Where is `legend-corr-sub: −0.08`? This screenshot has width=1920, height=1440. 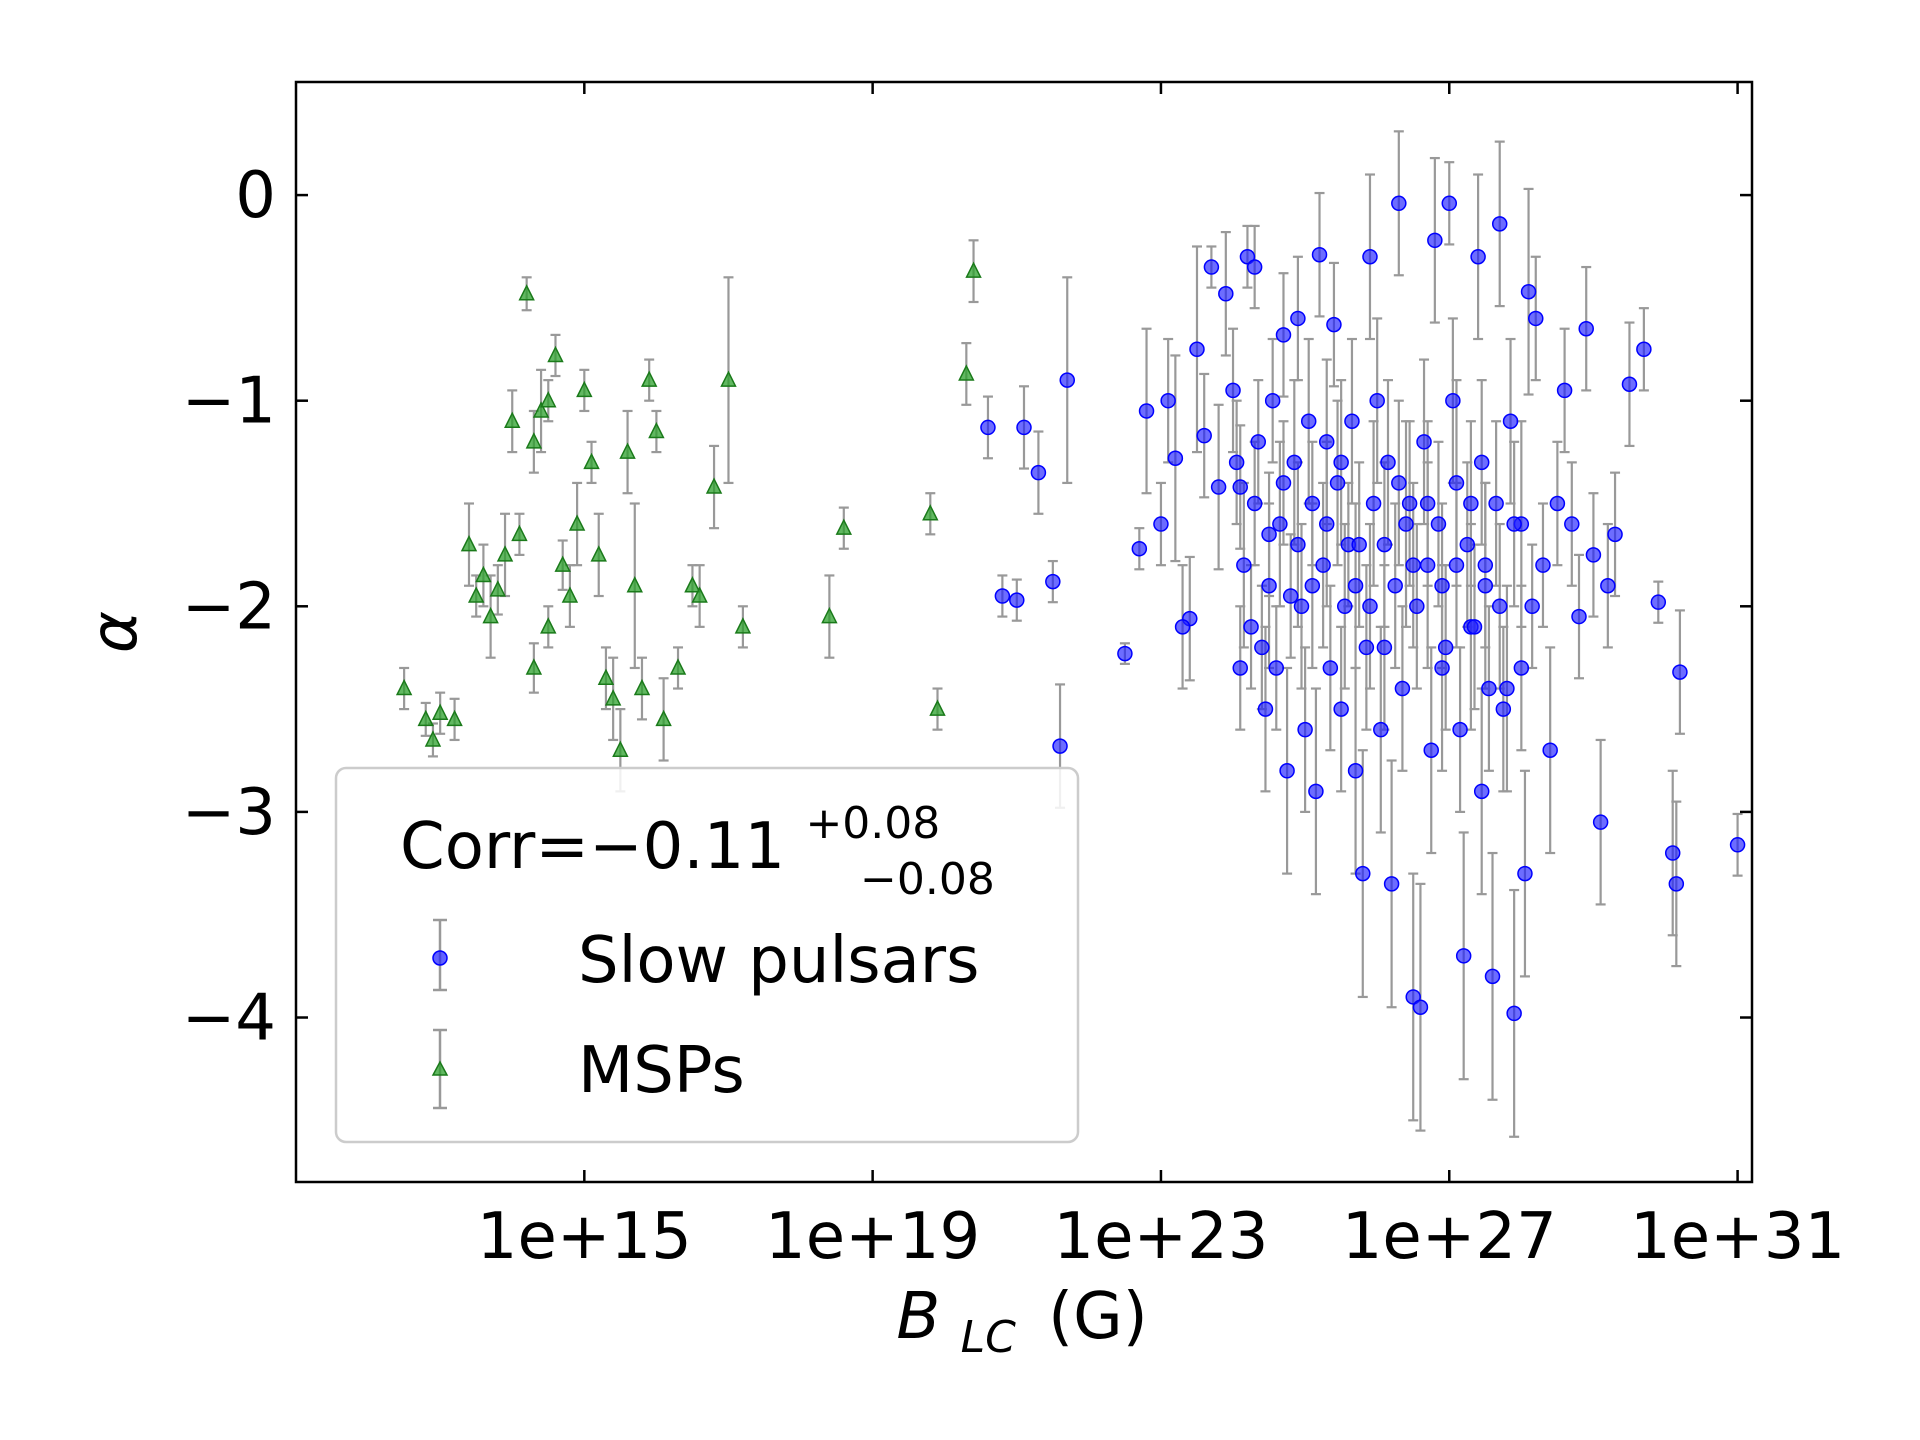 legend-corr-sub: −0.08 is located at coordinates (927, 879).